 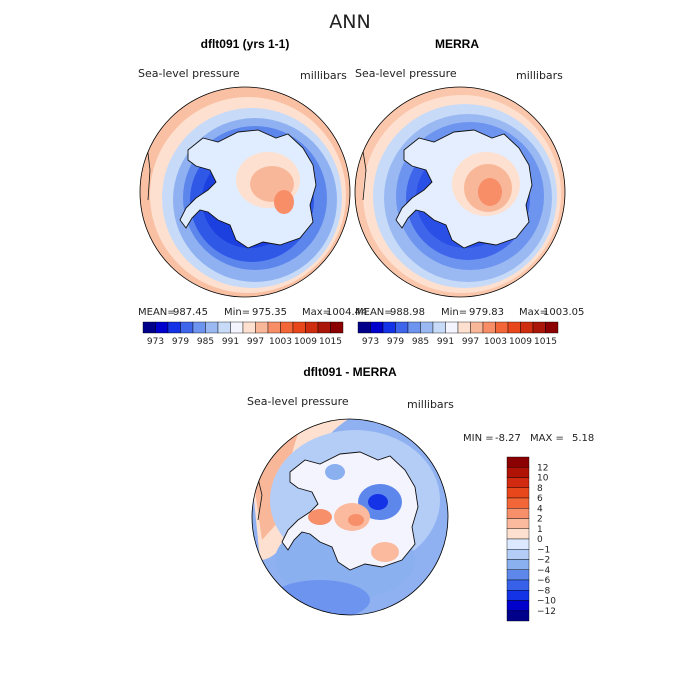 I want to click on colorbar-tick-label: 1015, so click(x=545, y=342).